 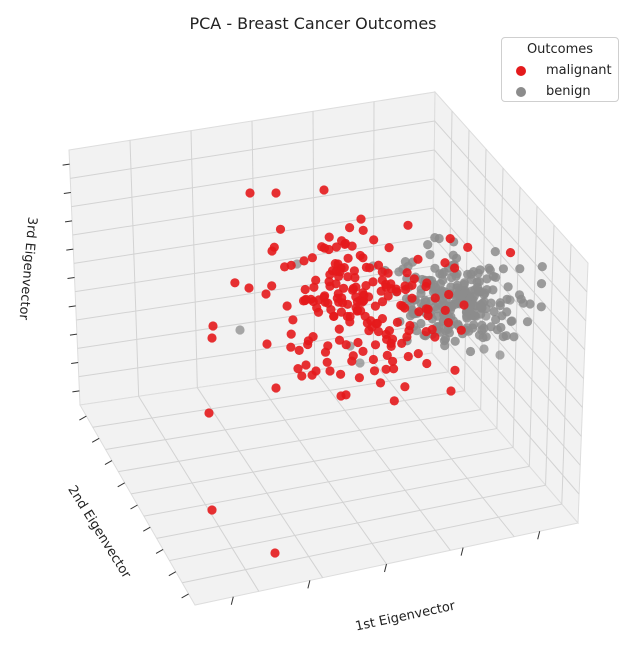 I want to click on legend-label-benign: benign, so click(x=568, y=91).